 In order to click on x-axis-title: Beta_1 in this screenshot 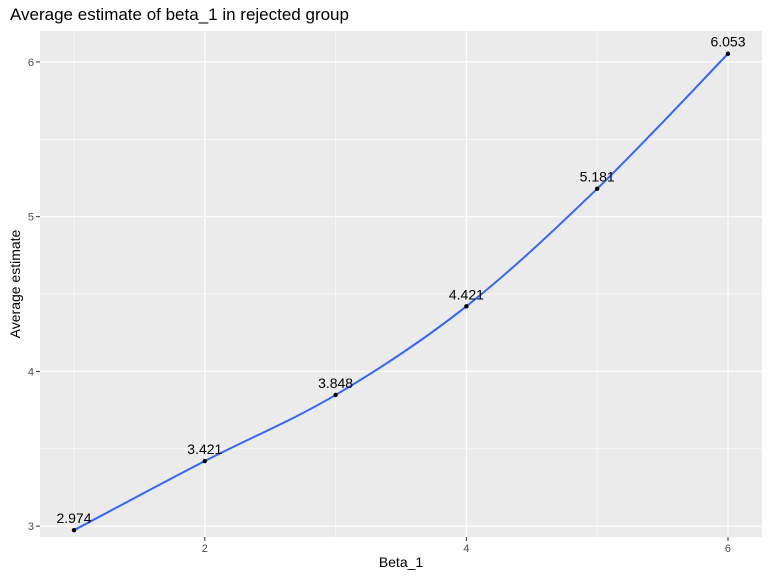, I will do `click(401, 562)`.